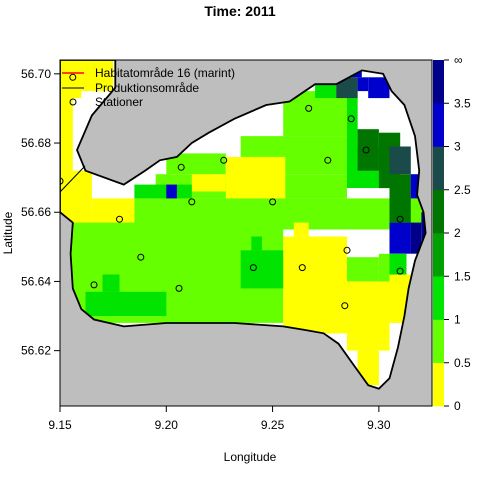  I want to click on x-tick-label-1: 9.20, so click(167, 425).